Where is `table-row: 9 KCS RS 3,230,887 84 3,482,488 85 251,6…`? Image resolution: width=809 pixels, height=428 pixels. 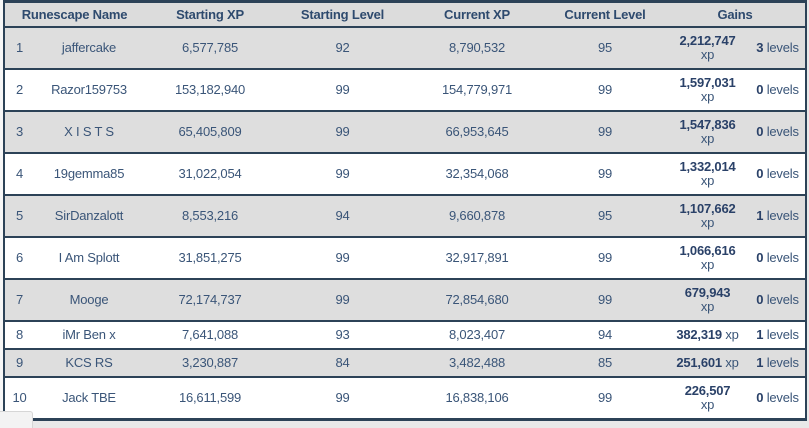
table-row: 9 KCS RS 3,230,887 84 3,482,488 85 251,6… is located at coordinates (405, 362).